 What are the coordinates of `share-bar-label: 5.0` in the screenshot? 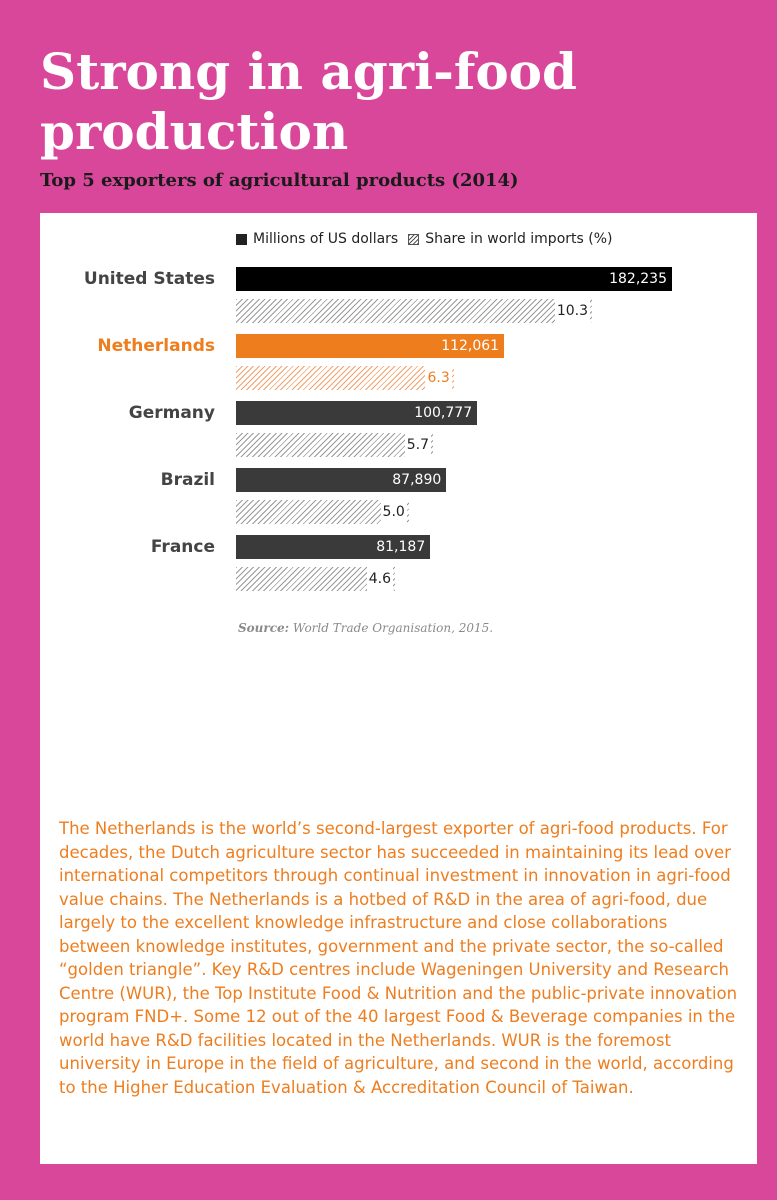 It's located at (393, 512).